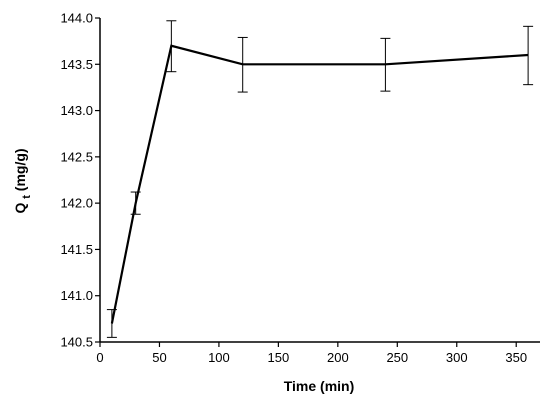 Image resolution: width=550 pixels, height=405 pixels. I want to click on y-tick-label: 141.0, so click(76, 295).